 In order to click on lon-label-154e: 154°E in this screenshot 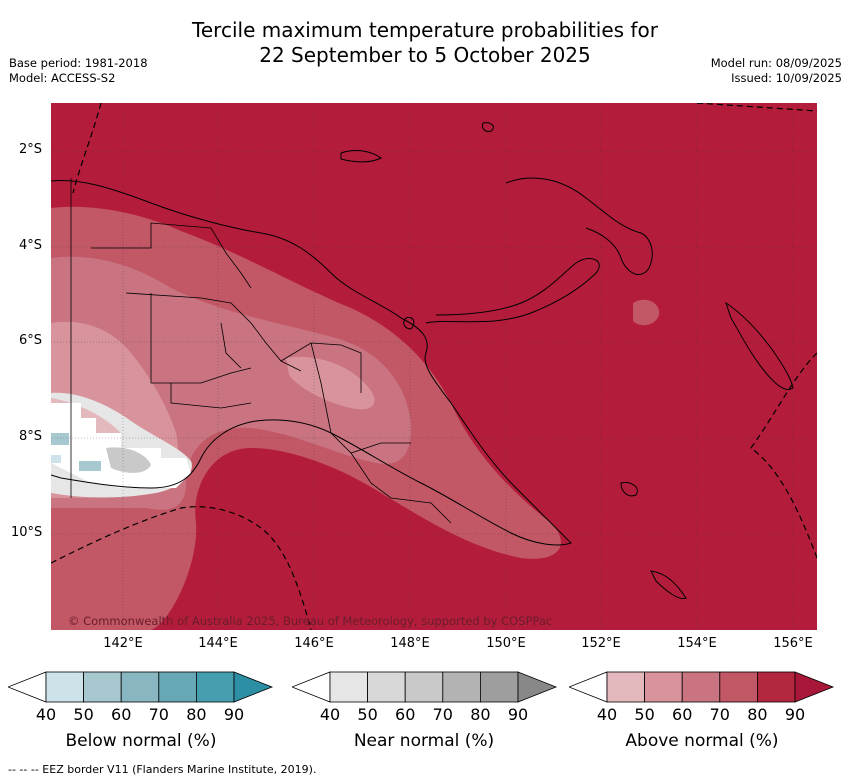, I will do `click(697, 643)`.